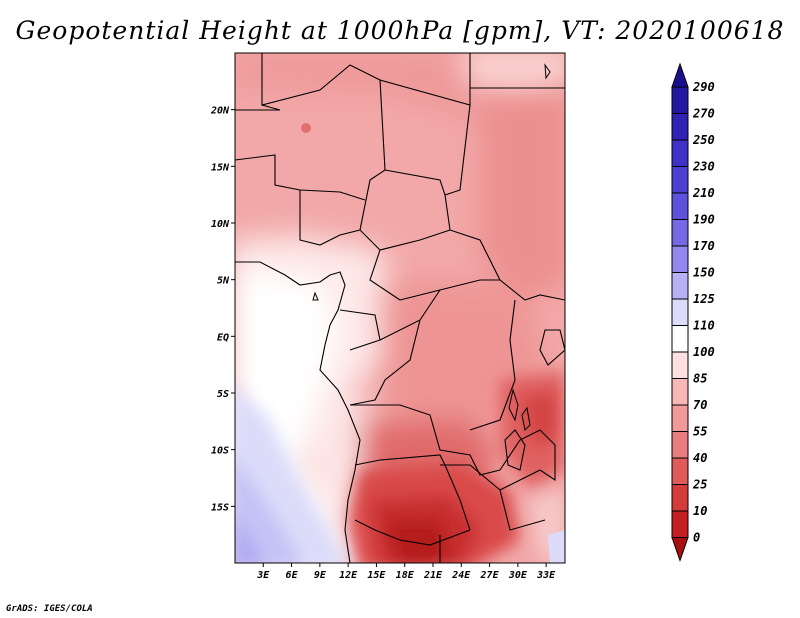 The width and height of the screenshot is (800, 618). What do you see at coordinates (223, 281) in the screenshot?
I see `y-tick-label: 5N` at bounding box center [223, 281].